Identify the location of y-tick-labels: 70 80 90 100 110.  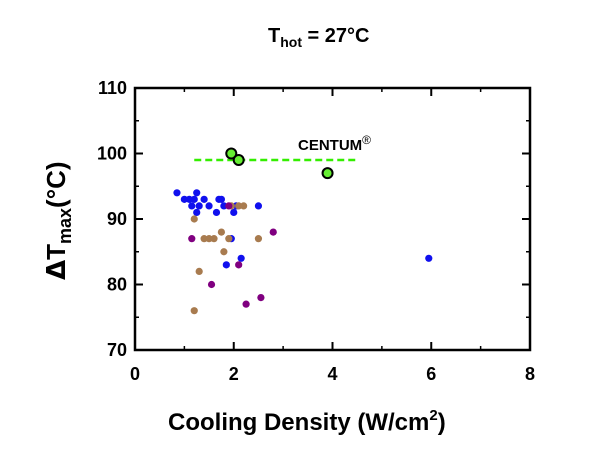
(112, 219).